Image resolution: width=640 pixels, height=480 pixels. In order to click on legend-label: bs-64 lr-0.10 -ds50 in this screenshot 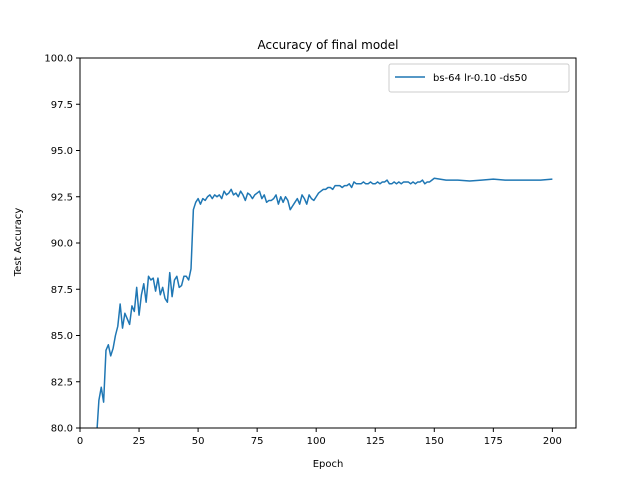, I will do `click(480, 78)`.